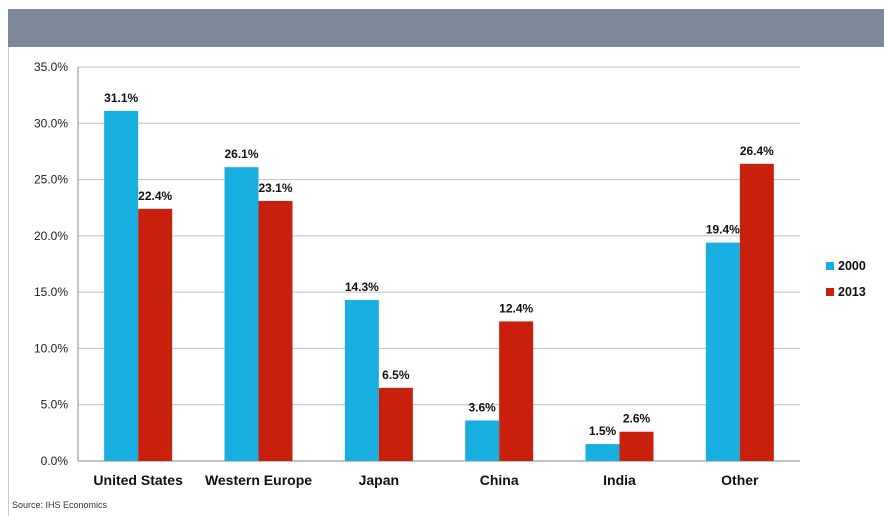  I want to click on legend-item-2000: 2000, so click(846, 266).